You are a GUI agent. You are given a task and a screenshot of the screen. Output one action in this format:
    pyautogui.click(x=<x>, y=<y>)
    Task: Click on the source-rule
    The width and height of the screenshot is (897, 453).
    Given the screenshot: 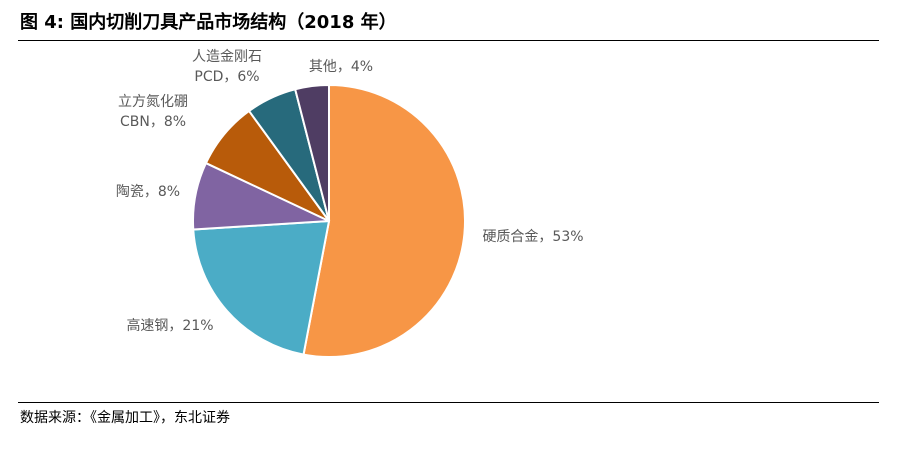 What is the action you would take?
    pyautogui.click(x=448, y=402)
    